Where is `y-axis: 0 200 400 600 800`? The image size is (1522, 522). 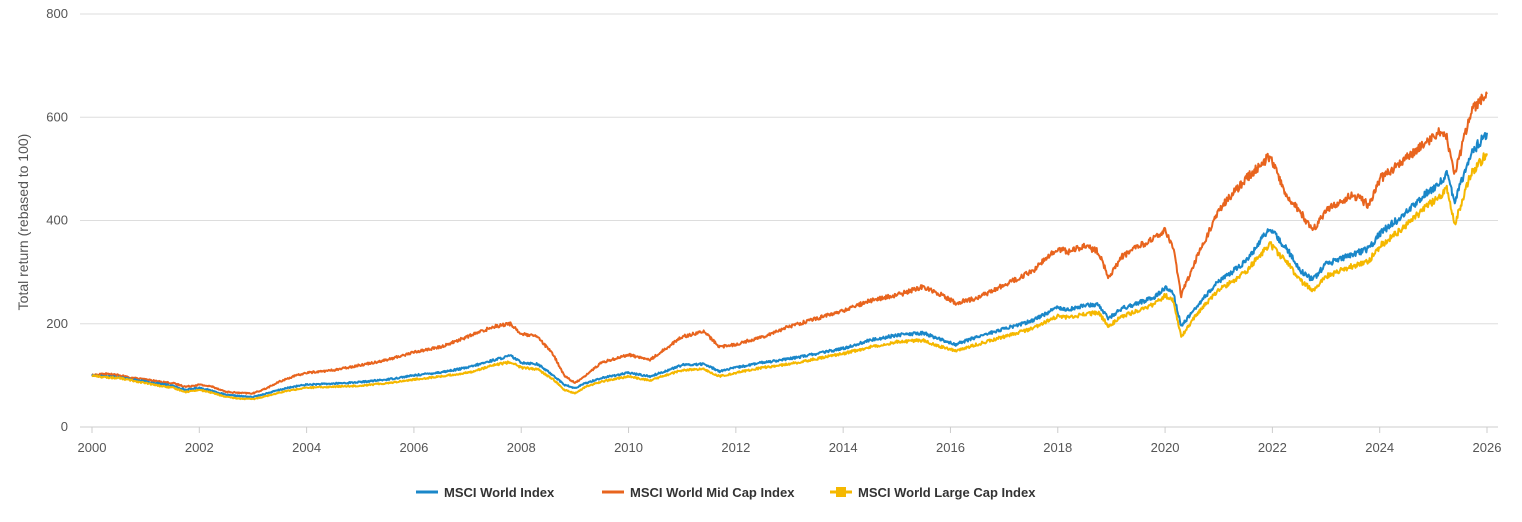
y-axis: 0 200 400 600 800 is located at coordinates (57, 220).